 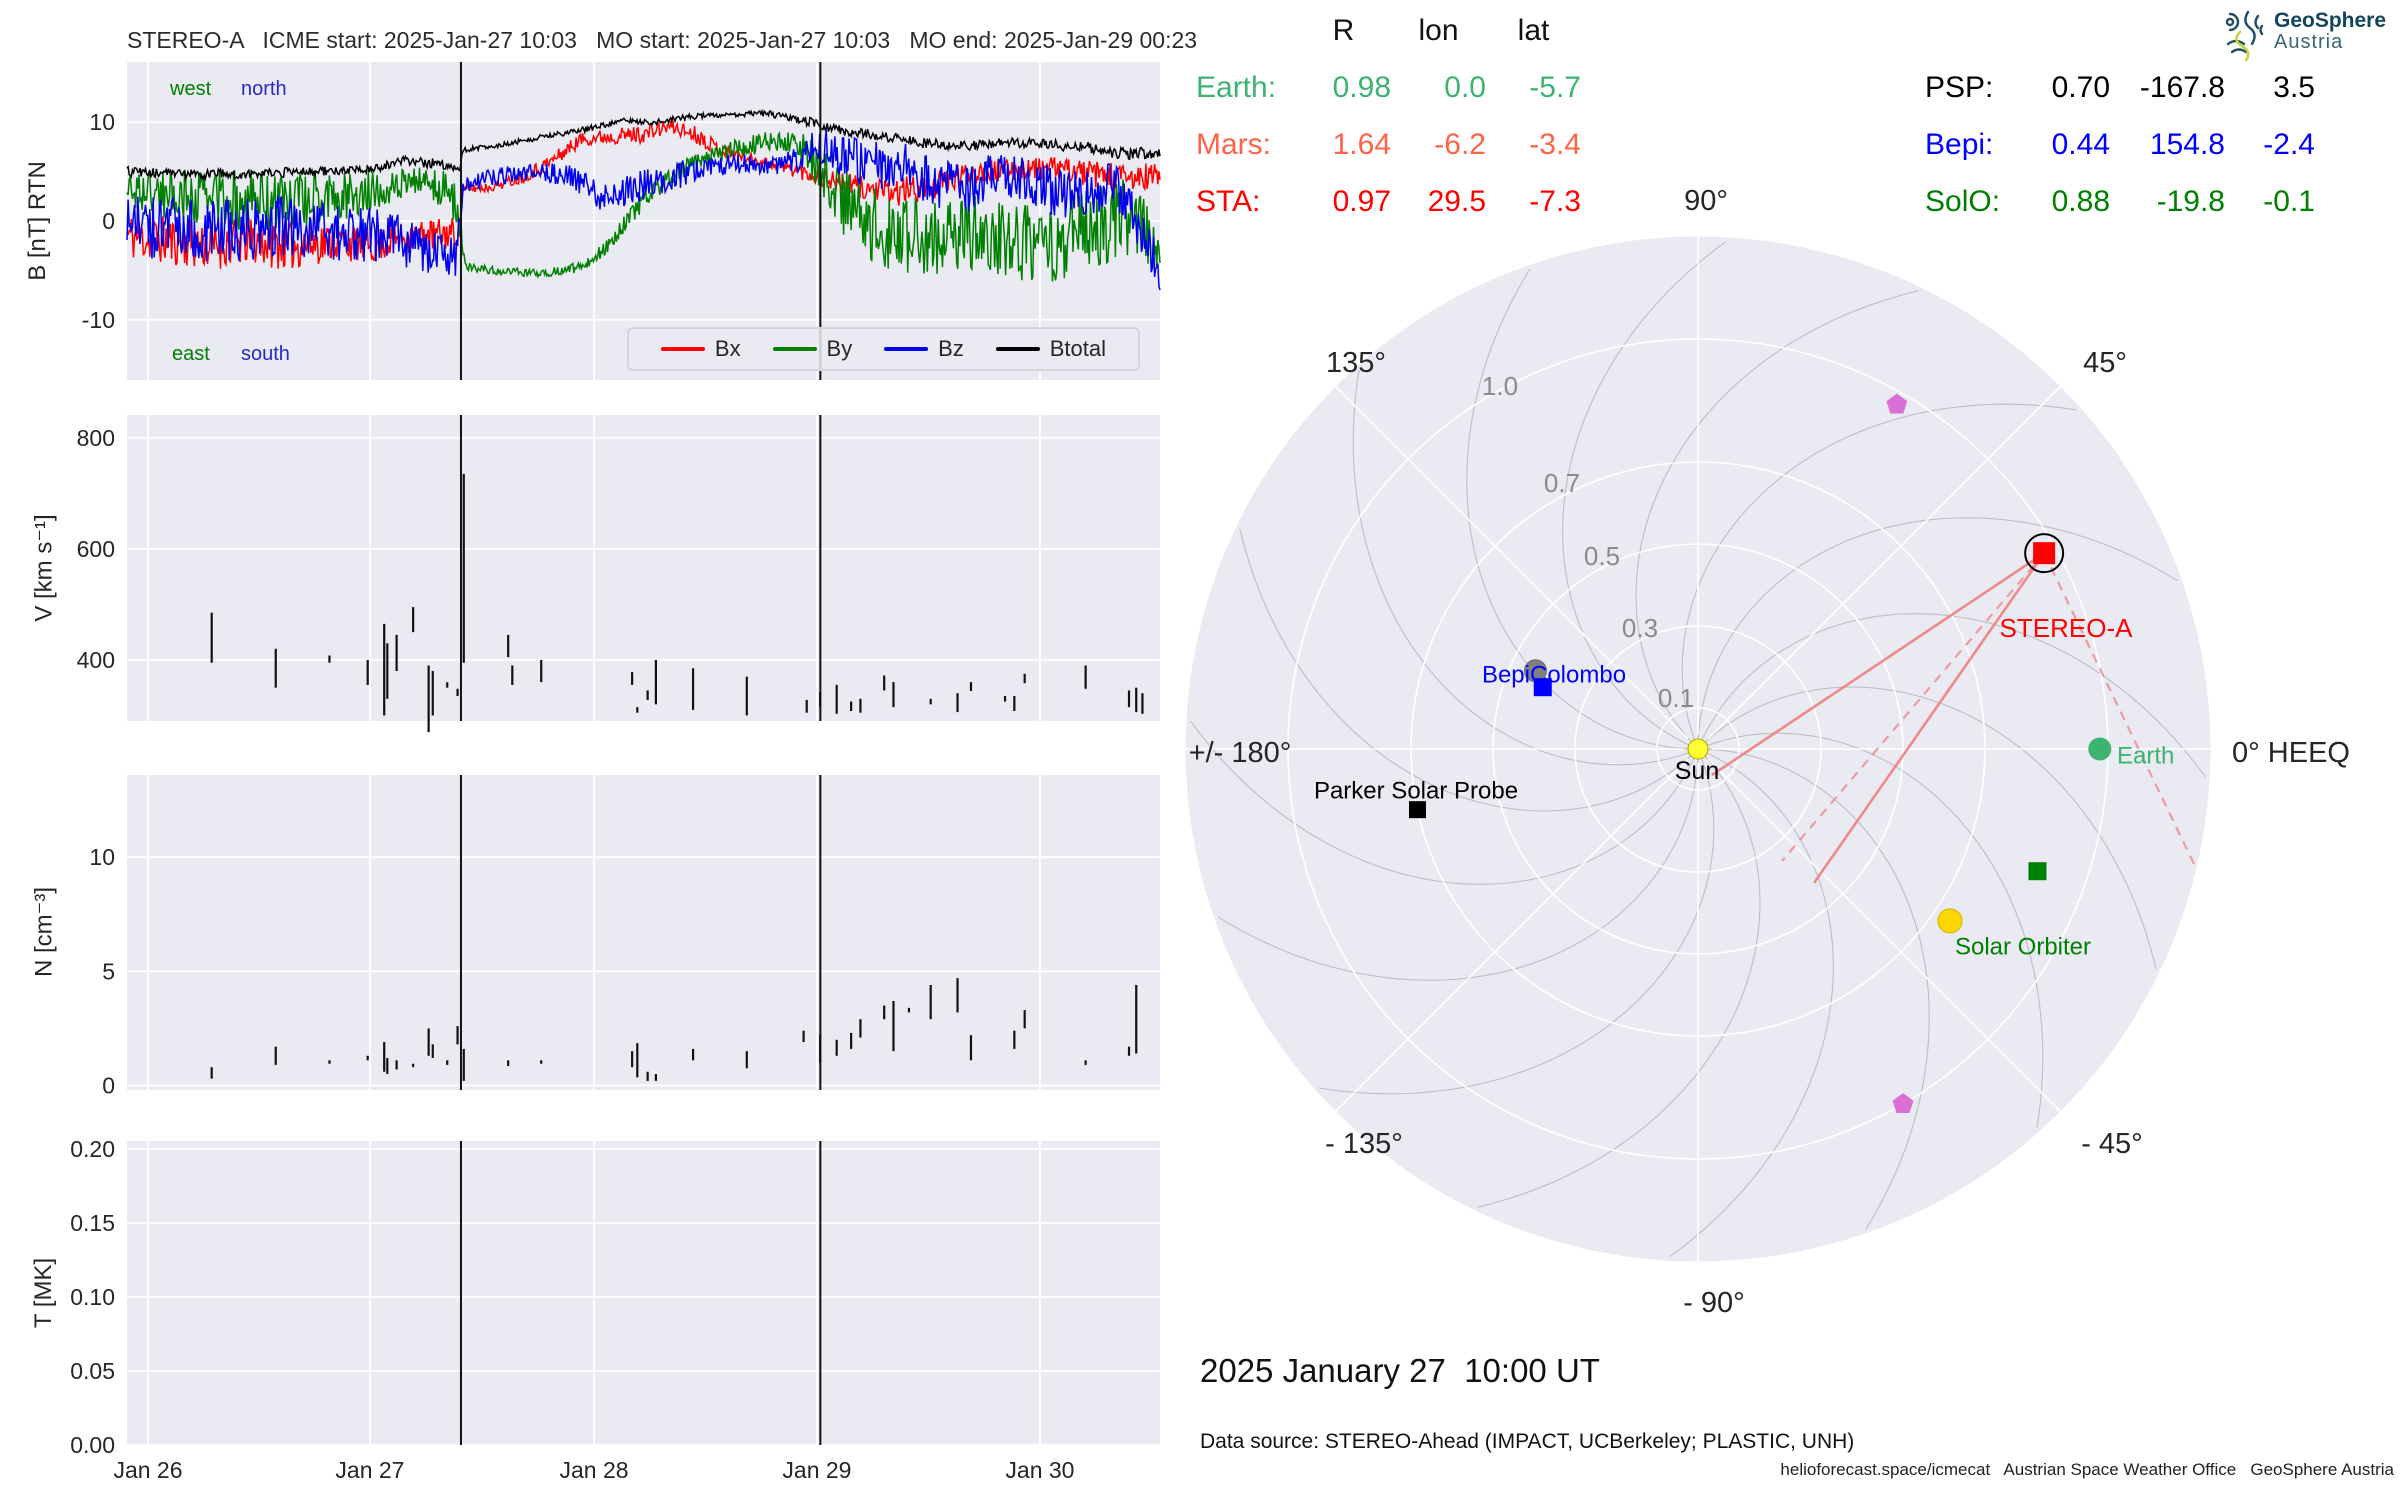 I want to click on series-bz, so click(x=643, y=210).